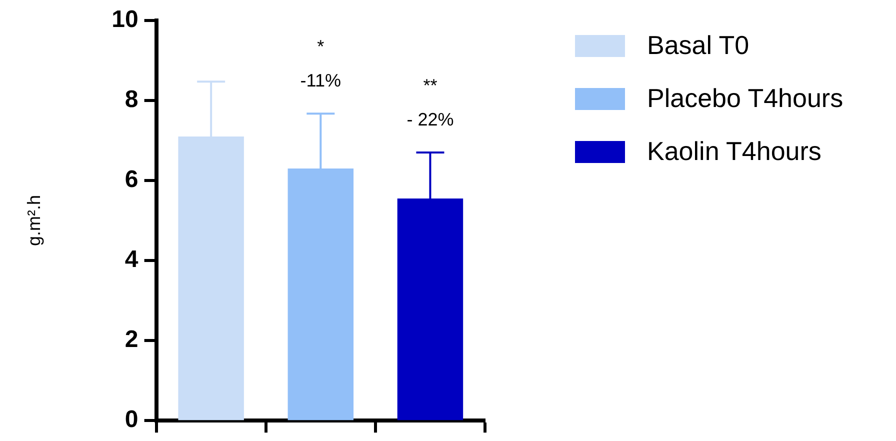 Image resolution: width=896 pixels, height=441 pixels. I want to click on y-tick-label: 10, so click(125, 20).